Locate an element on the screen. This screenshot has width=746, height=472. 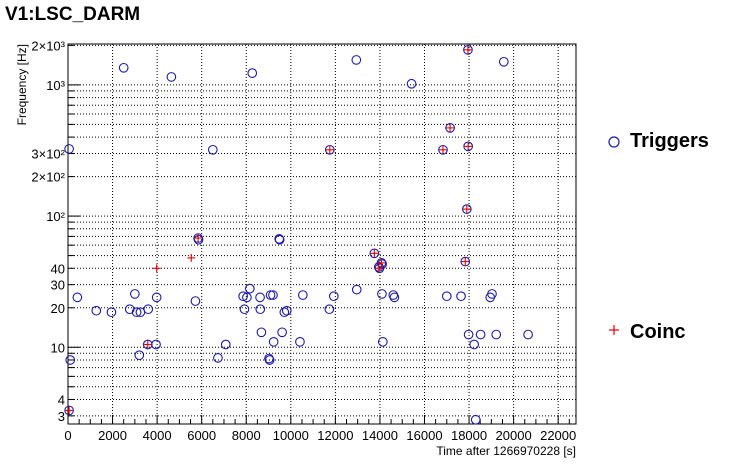
legend-coinc-marker is located at coordinates (614, 330).